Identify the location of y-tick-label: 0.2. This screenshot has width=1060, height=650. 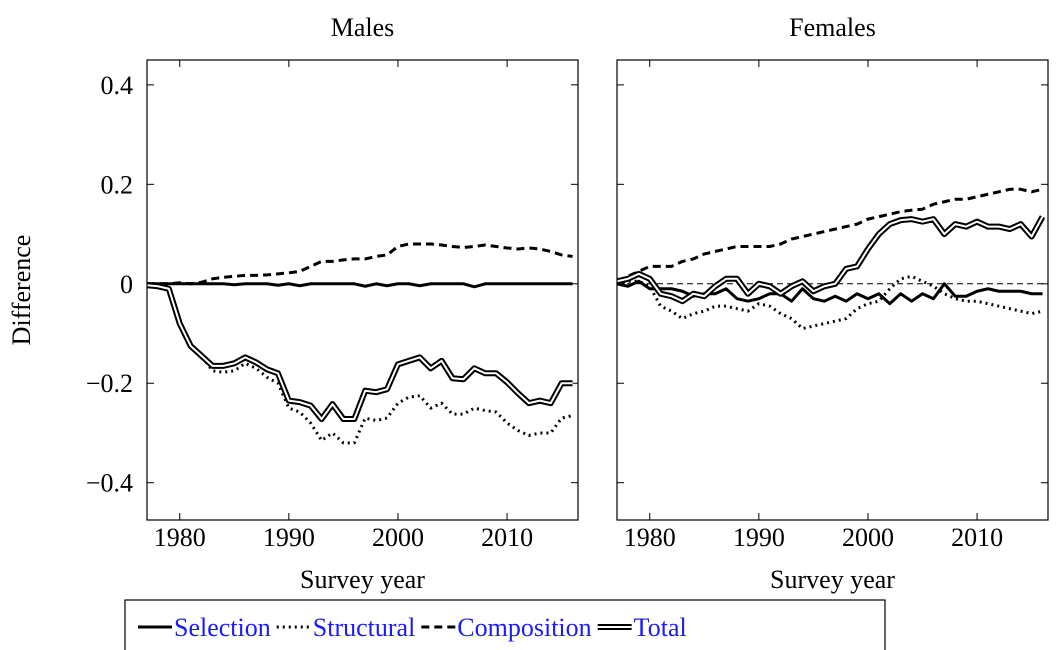
(117, 184).